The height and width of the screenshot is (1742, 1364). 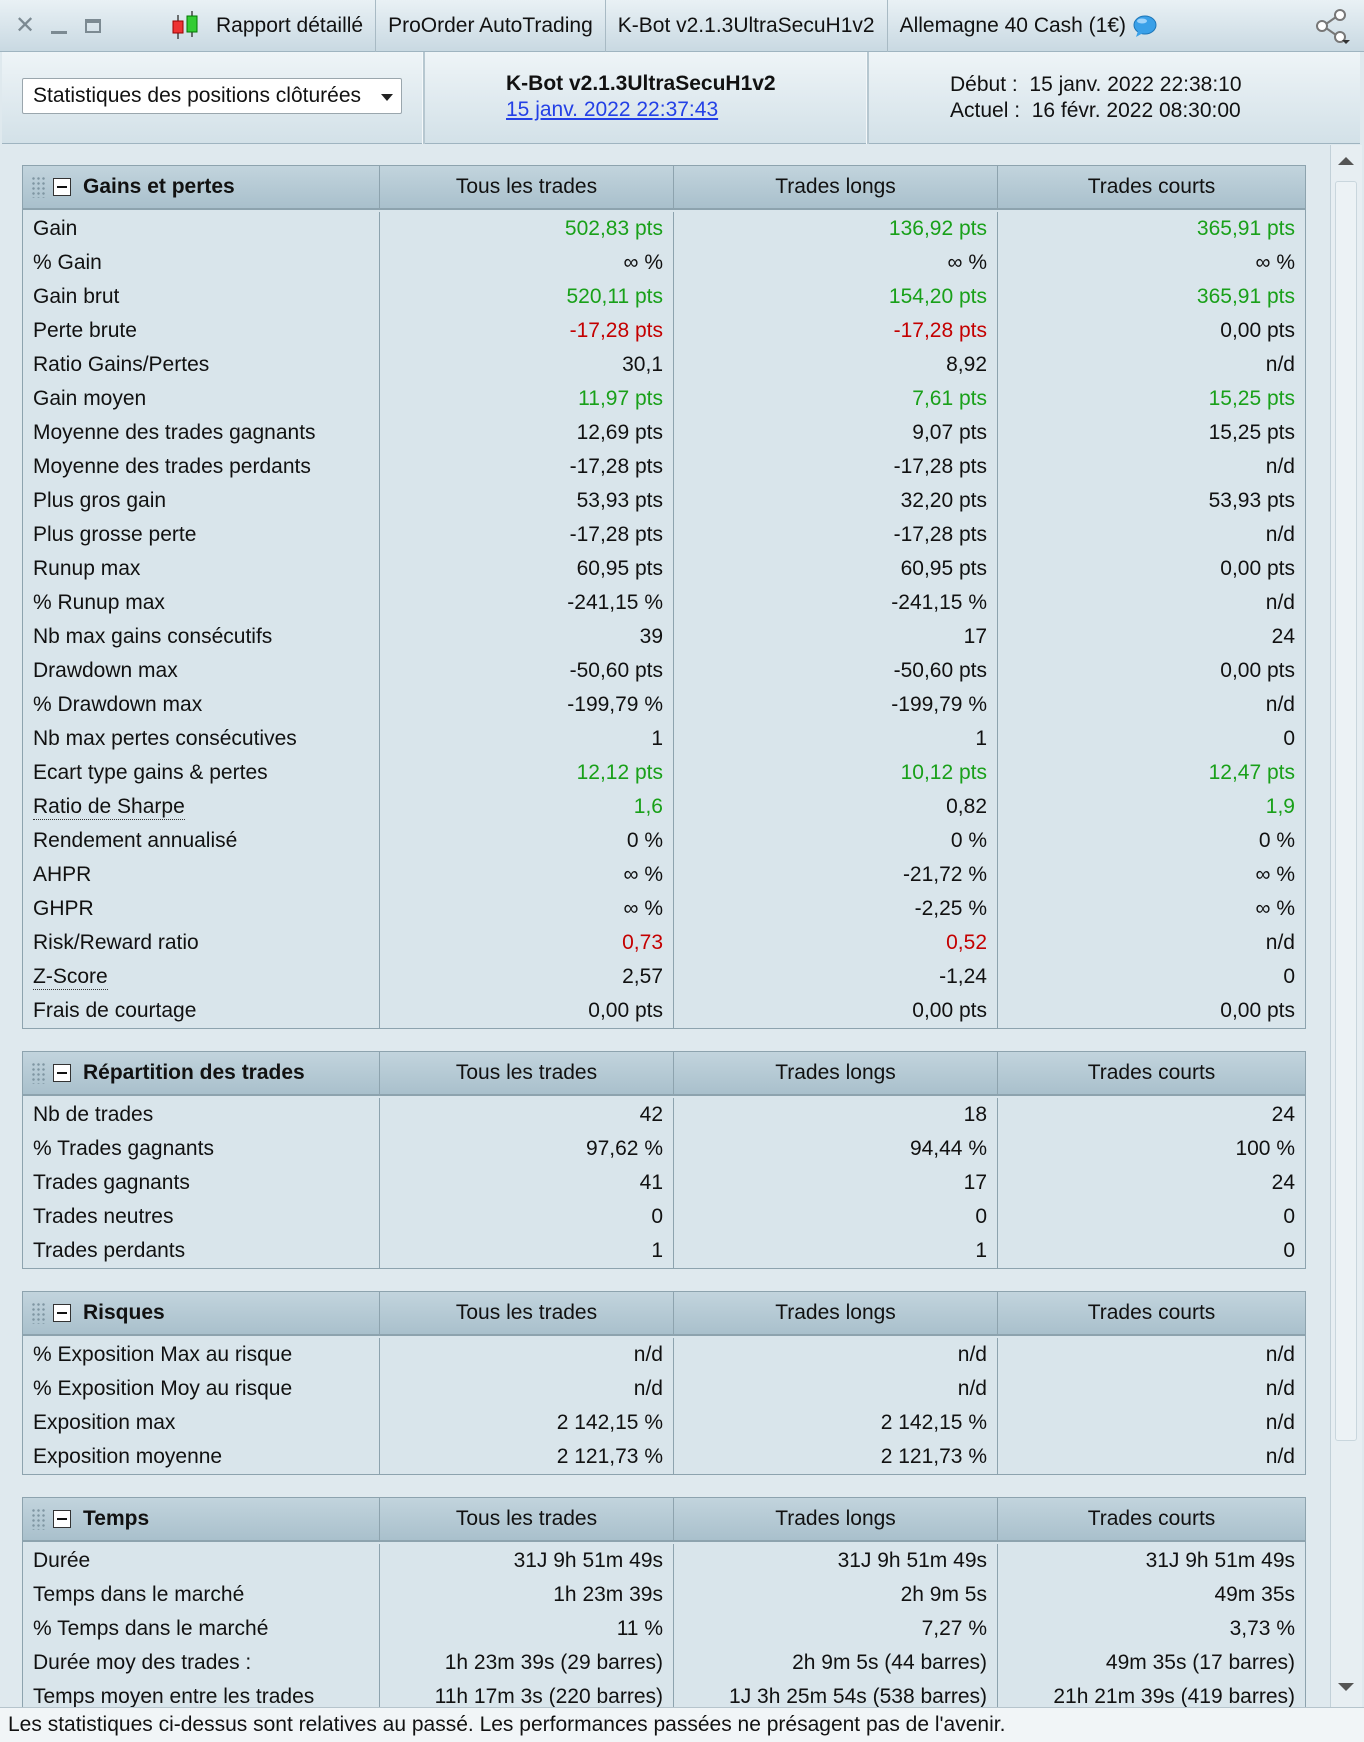 What do you see at coordinates (116, 942) in the screenshot?
I see `row-label: Risk/Reward ratio` at bounding box center [116, 942].